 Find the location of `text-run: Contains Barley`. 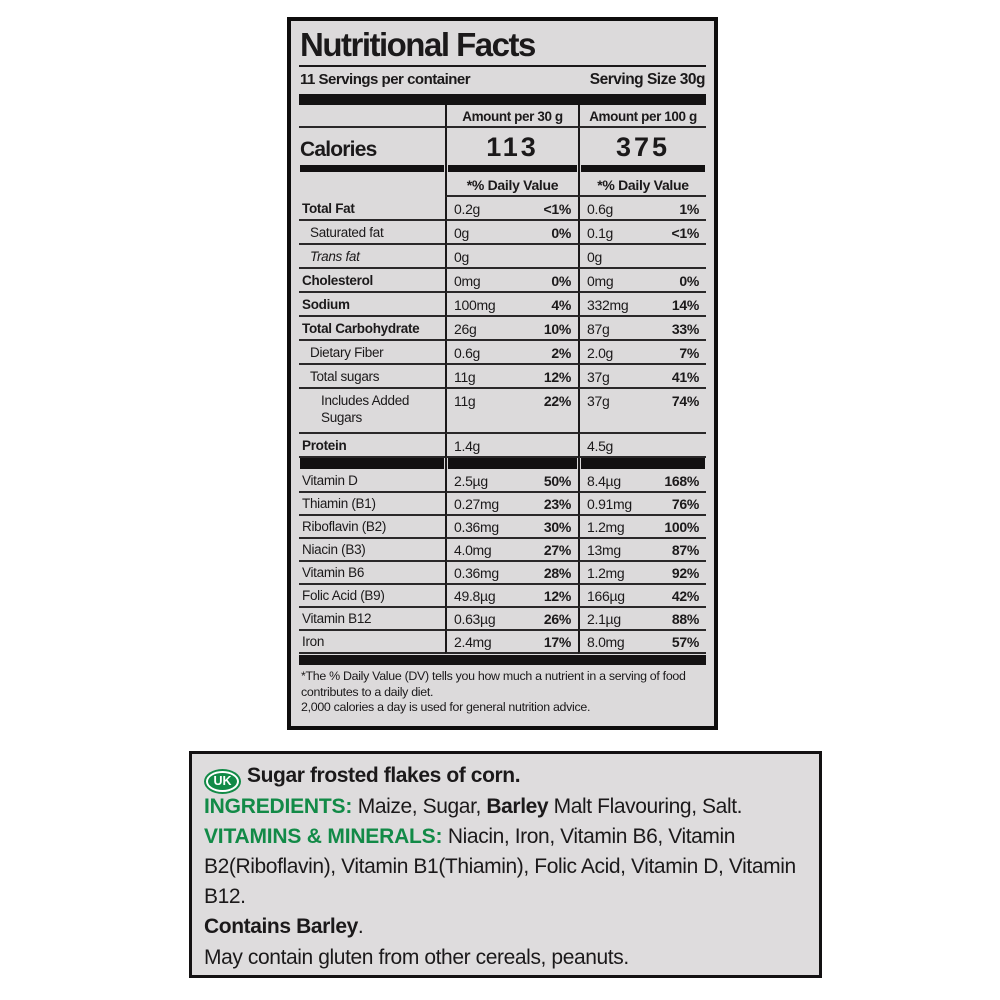

text-run: Contains Barley is located at coordinates (281, 927).